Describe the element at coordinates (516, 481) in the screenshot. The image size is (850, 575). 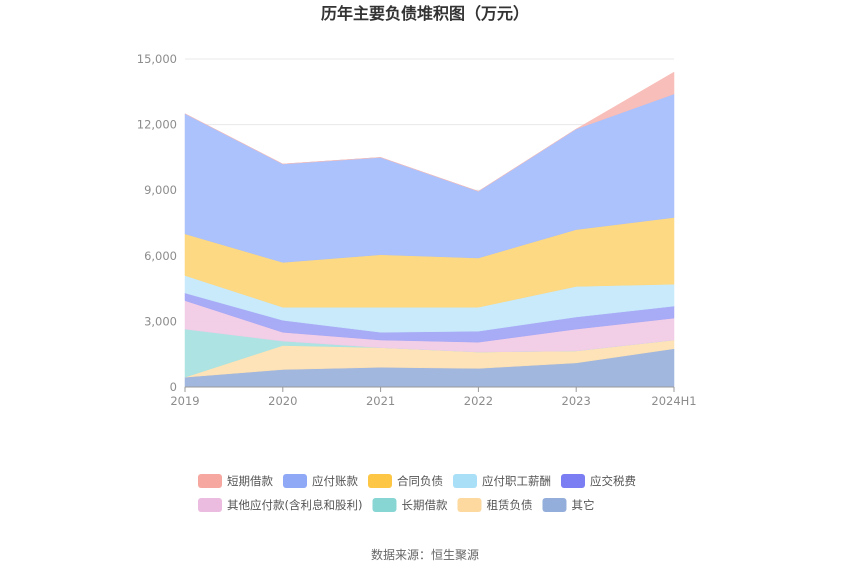
I see `legend-label: 应付职工薪酬` at that location.